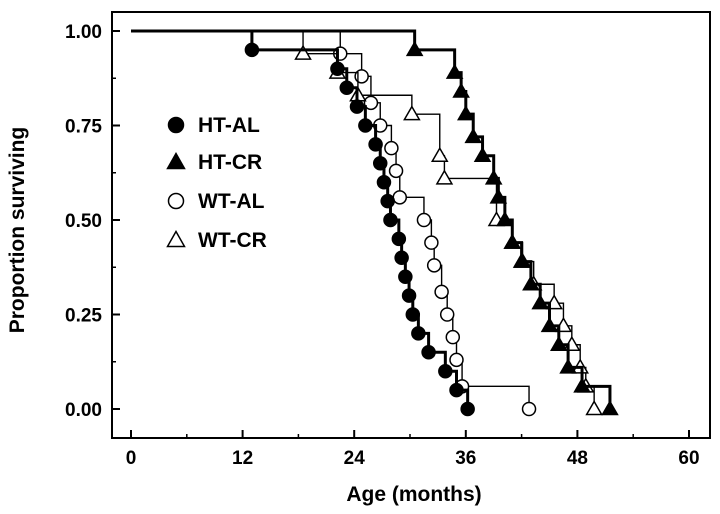 The width and height of the screenshot is (720, 514). I want to click on legend-label: HT-AL, so click(229, 125).